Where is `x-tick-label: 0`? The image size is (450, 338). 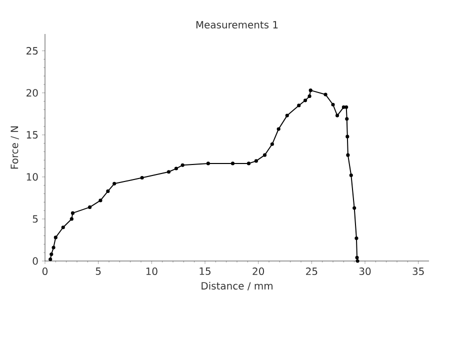
x-tick-label: 0 is located at coordinates (45, 272).